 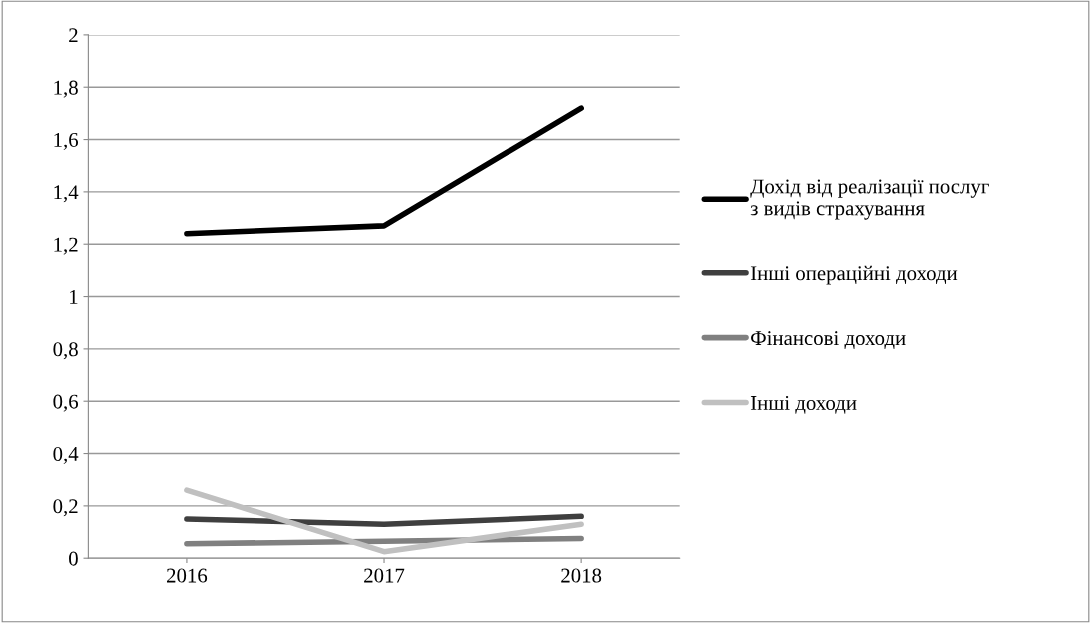 What do you see at coordinates (187, 575) in the screenshot?
I see `x-tick-label: 2016` at bounding box center [187, 575].